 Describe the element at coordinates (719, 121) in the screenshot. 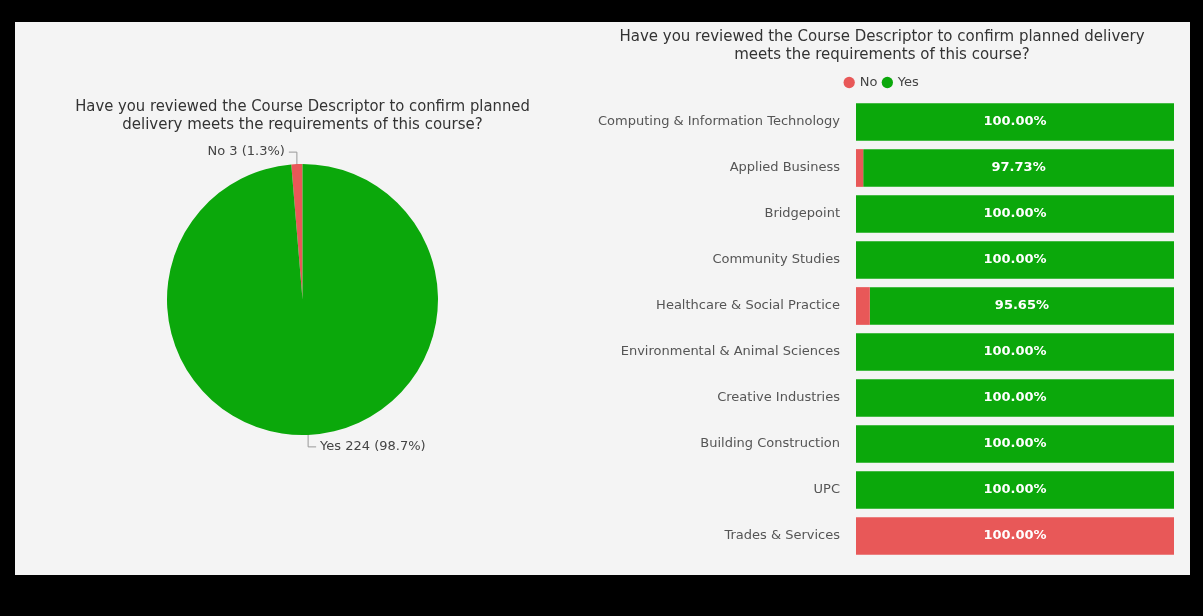

I see `y-tick-label: Computing & Information Technology` at that location.